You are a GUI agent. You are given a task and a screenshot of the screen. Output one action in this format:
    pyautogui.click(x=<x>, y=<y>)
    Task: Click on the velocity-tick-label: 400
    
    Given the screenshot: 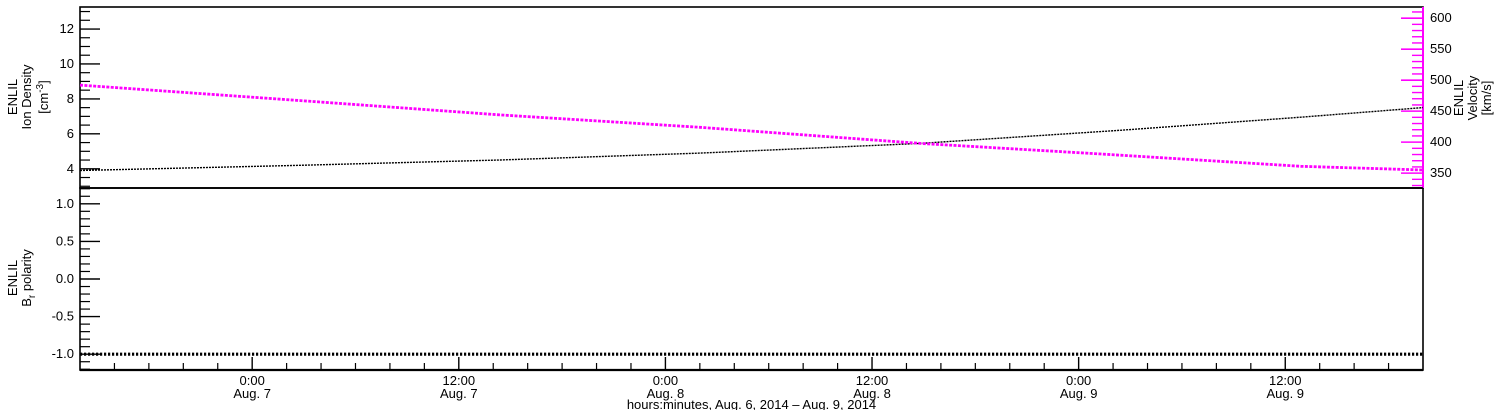 What is the action you would take?
    pyautogui.click(x=1441, y=141)
    